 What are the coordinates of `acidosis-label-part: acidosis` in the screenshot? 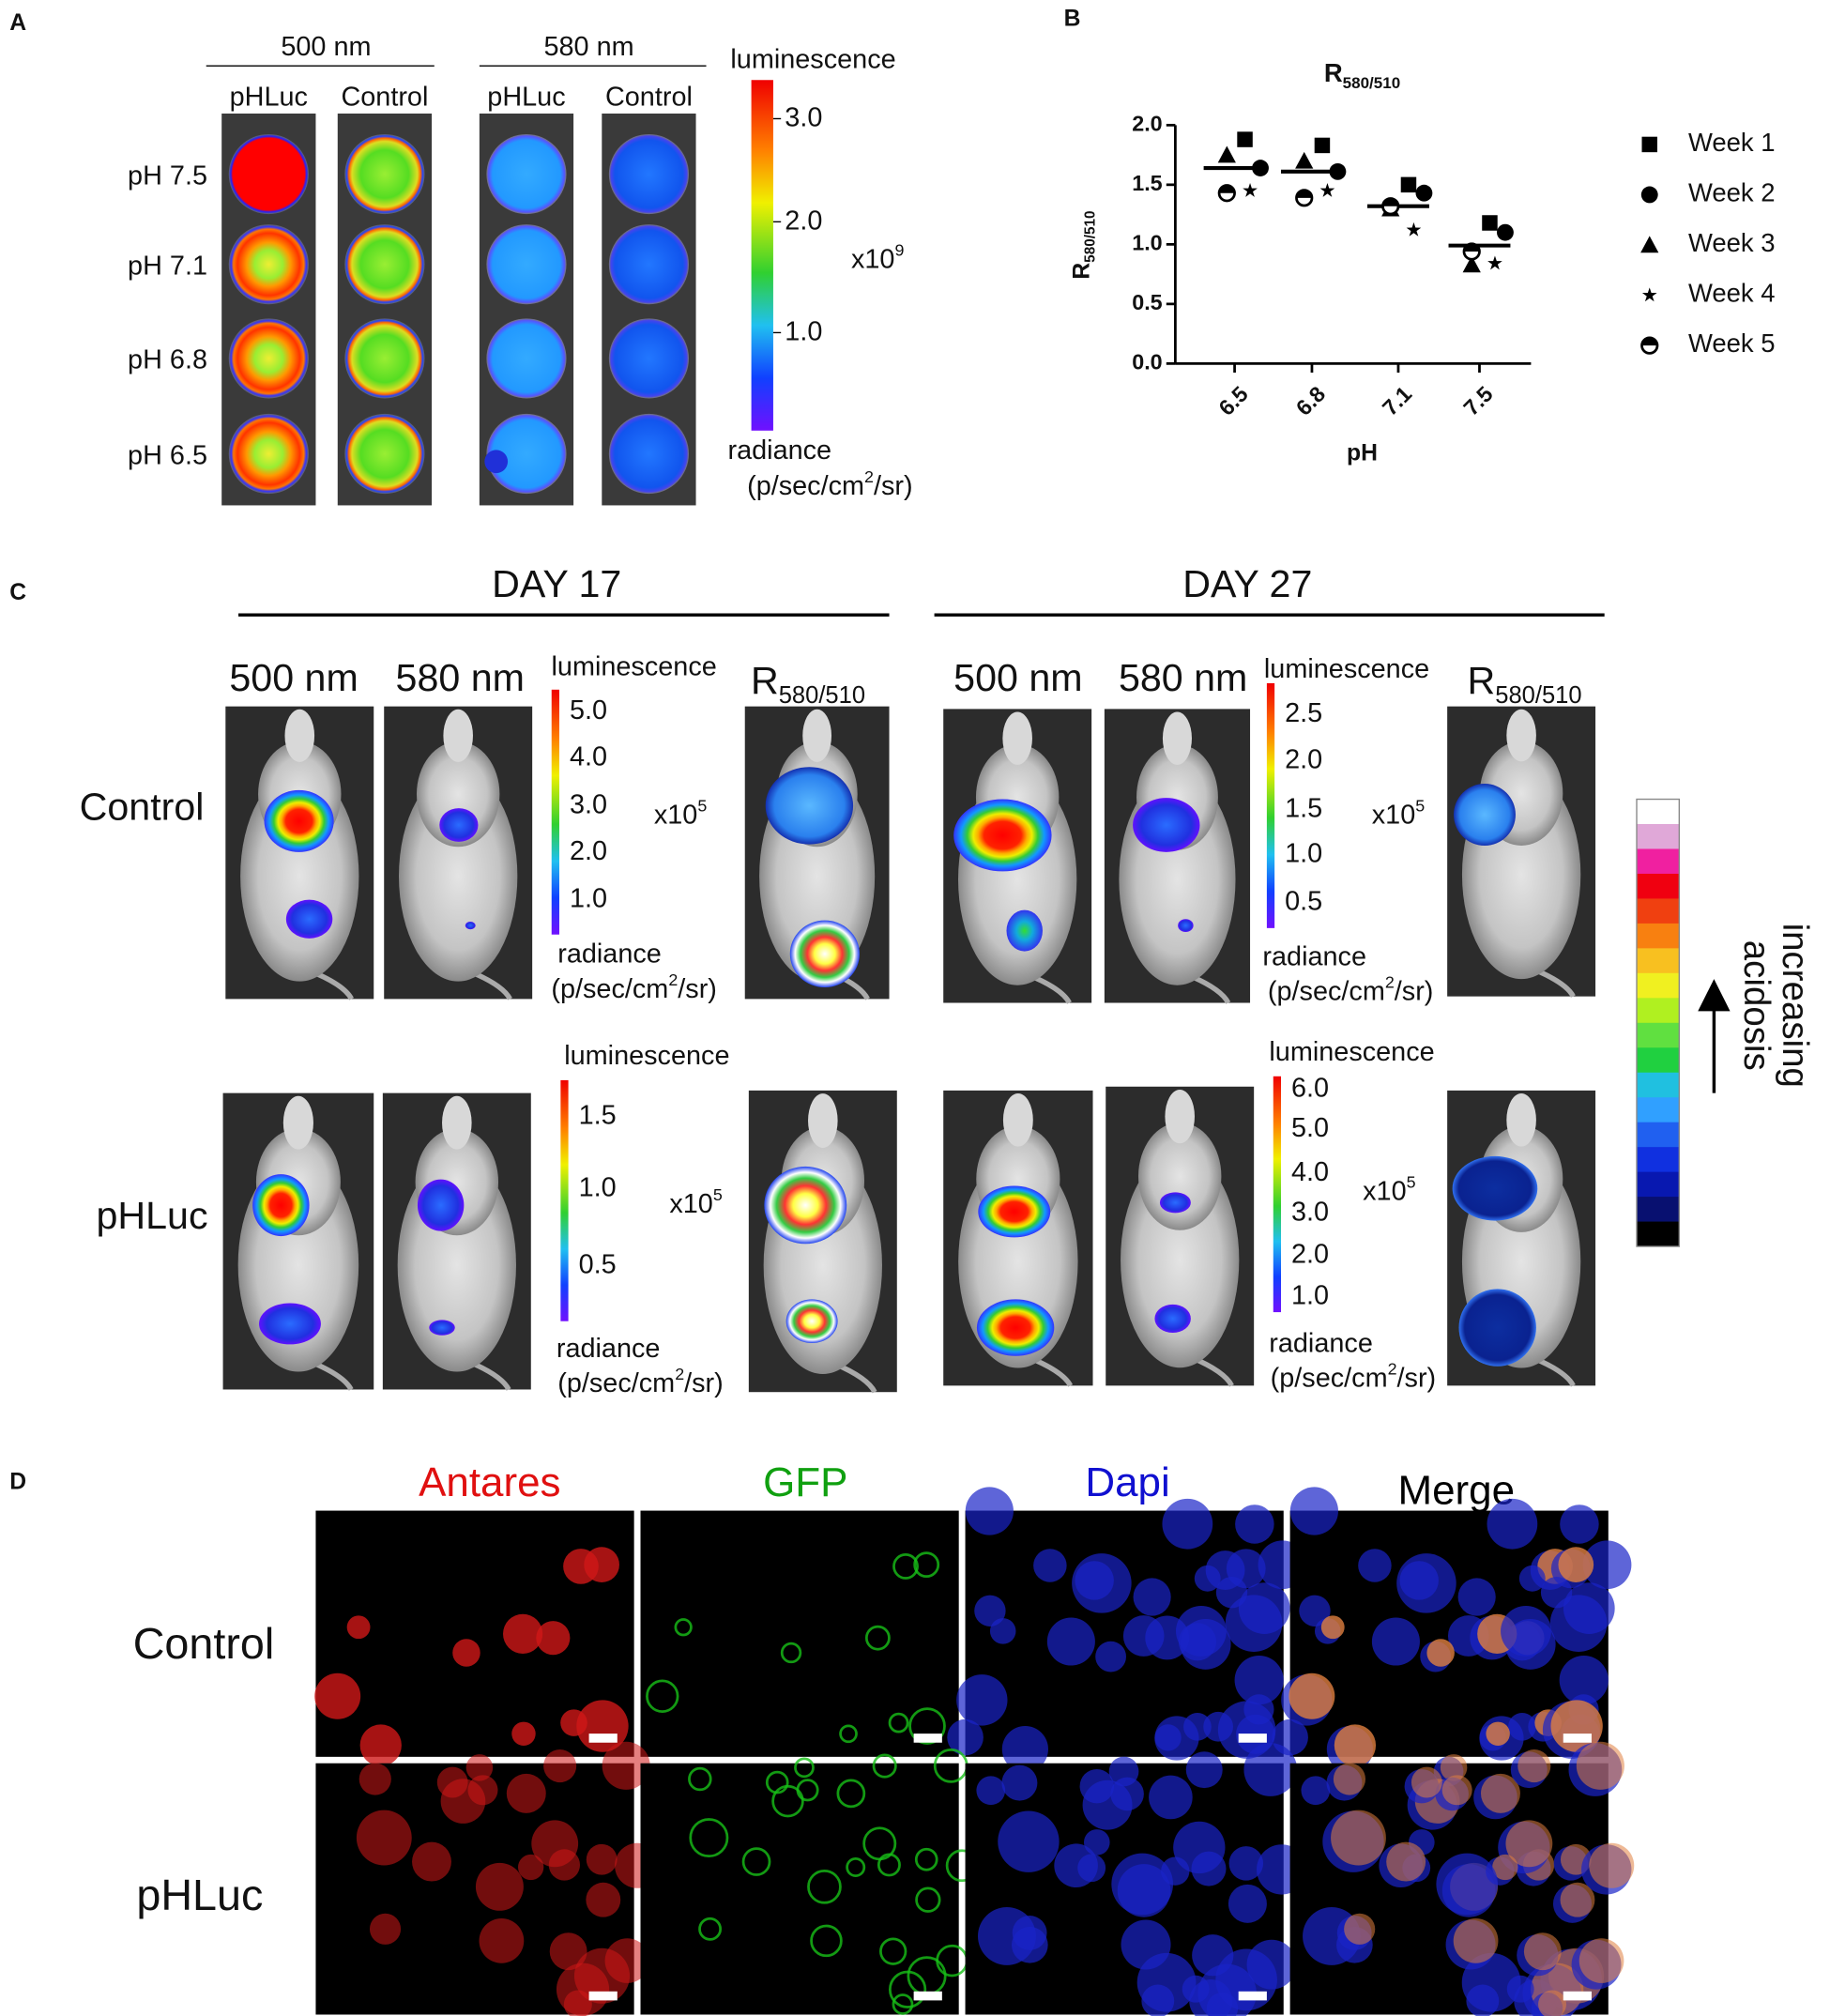 It's located at (1757, 1005).